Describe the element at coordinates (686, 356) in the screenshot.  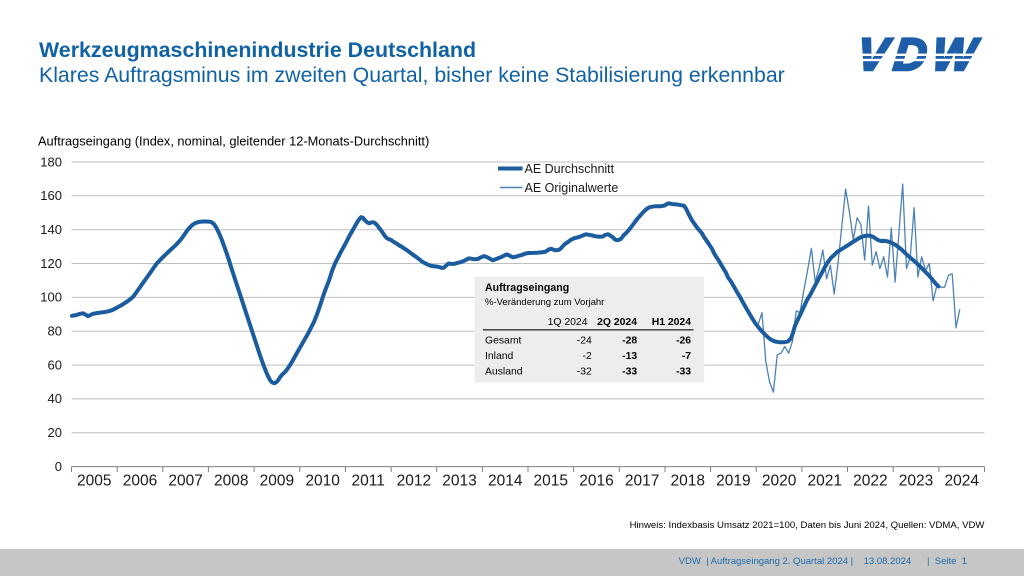
I see `svg-text: -7` at that location.